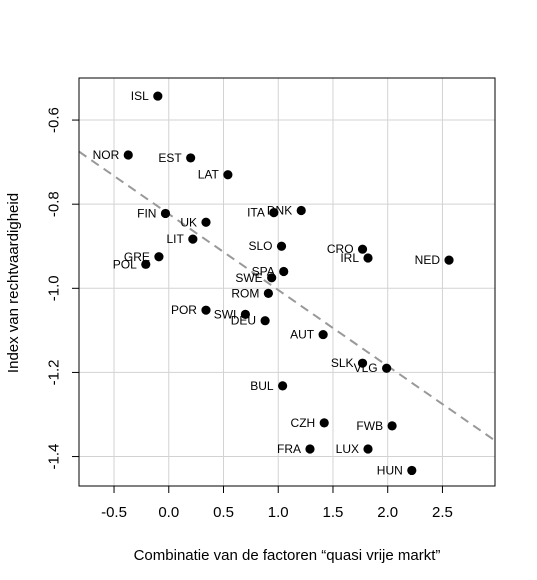 The width and height of the screenshot is (537, 580). I want to click on y-tick-label: -0.8, so click(54, 204).